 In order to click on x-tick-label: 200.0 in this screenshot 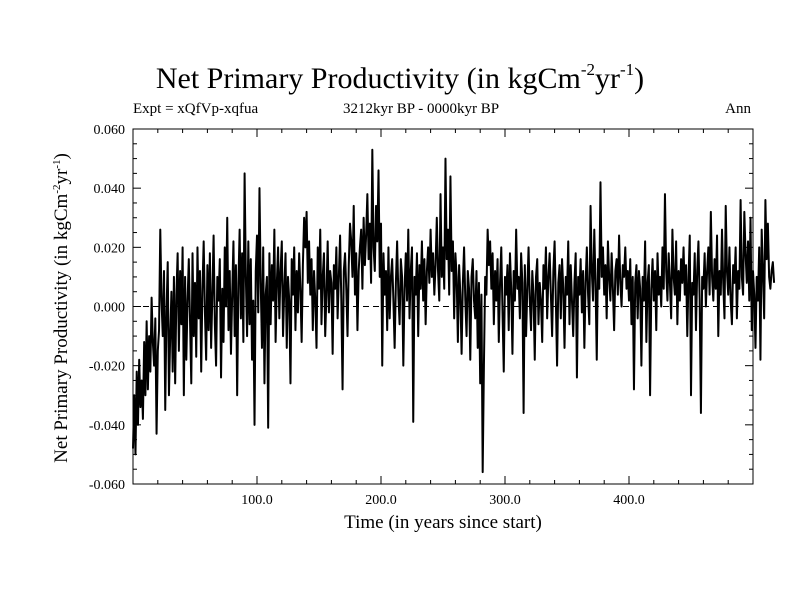, I will do `click(381, 500)`.